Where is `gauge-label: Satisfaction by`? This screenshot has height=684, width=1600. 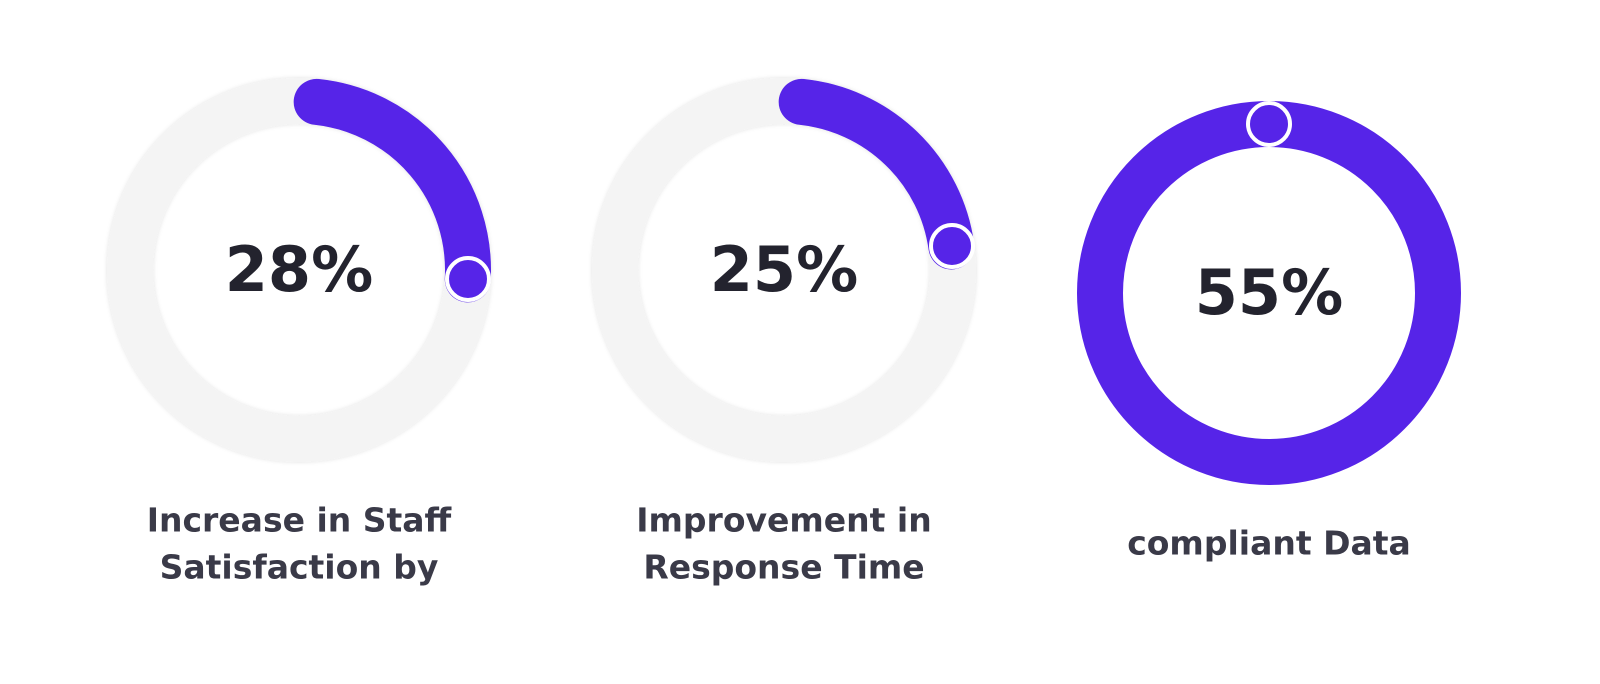
gauge-label: Satisfaction by is located at coordinates (299, 567).